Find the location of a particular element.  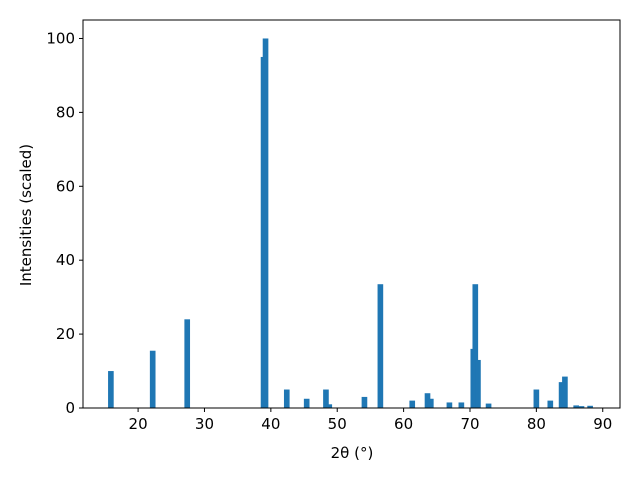

y-tick-label: 20 is located at coordinates (65, 334).